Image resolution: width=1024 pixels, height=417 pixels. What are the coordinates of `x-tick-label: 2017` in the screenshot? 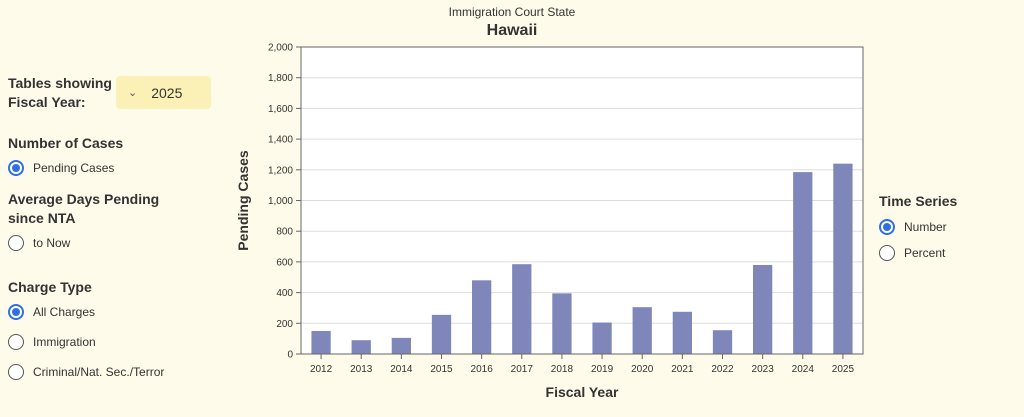 It's located at (522, 369).